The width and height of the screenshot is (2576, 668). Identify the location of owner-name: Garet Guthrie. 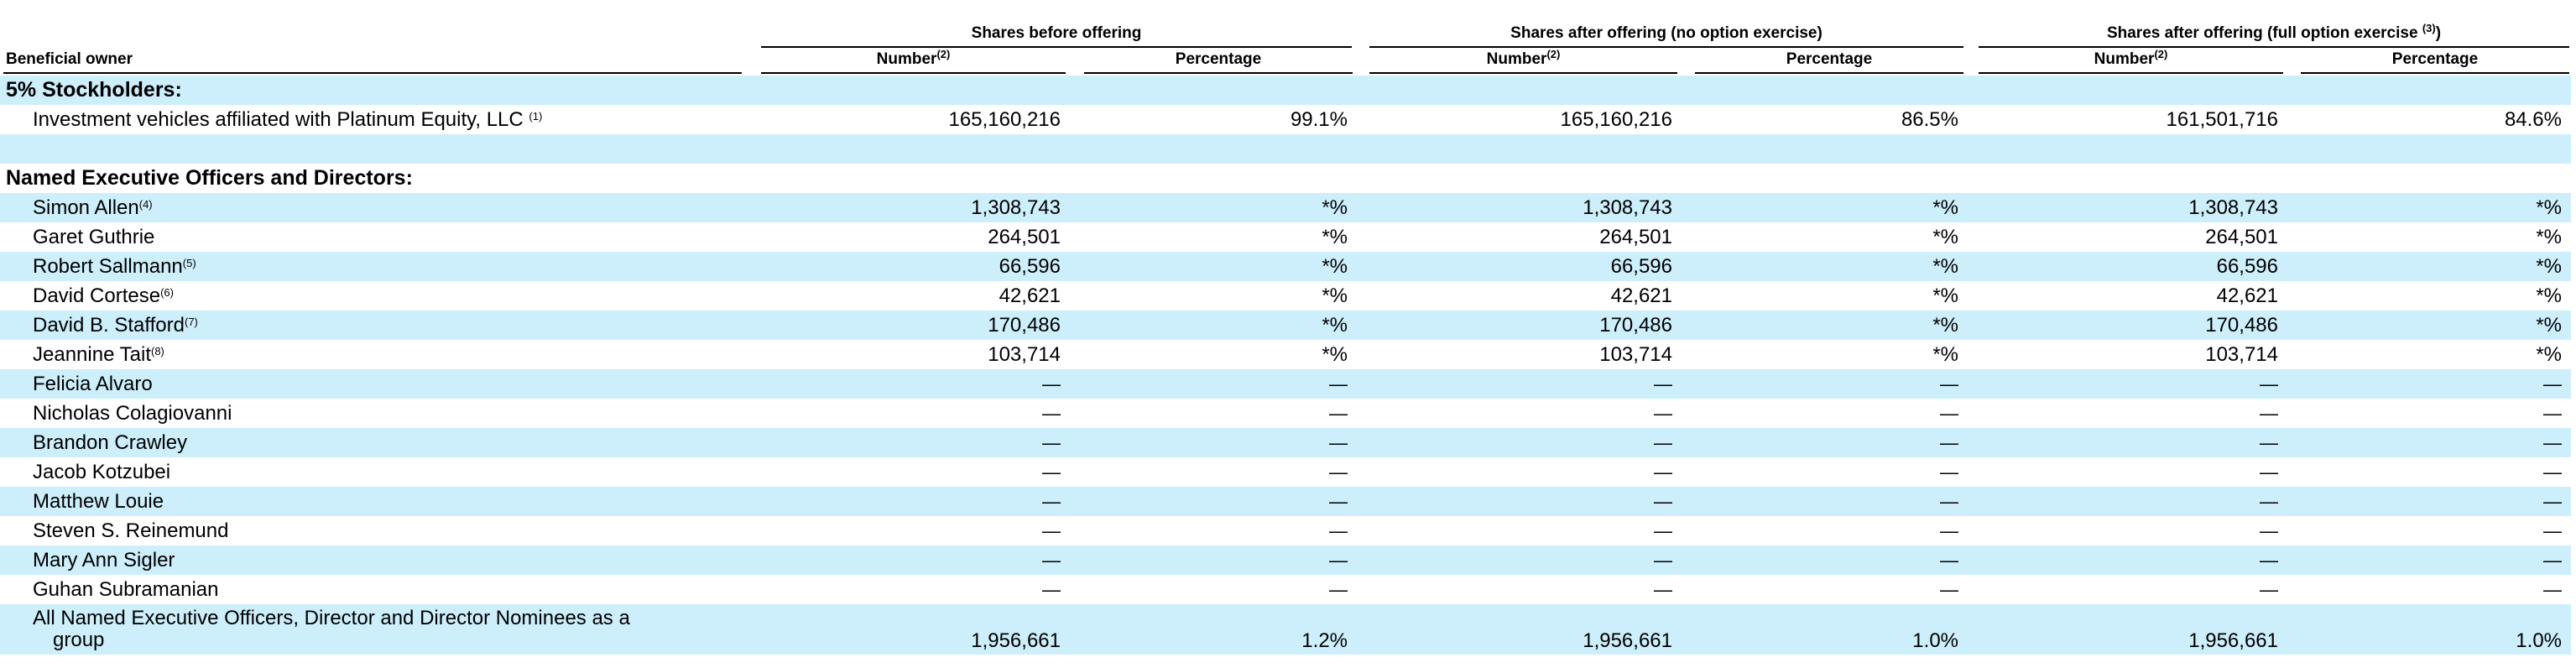
(94, 237).